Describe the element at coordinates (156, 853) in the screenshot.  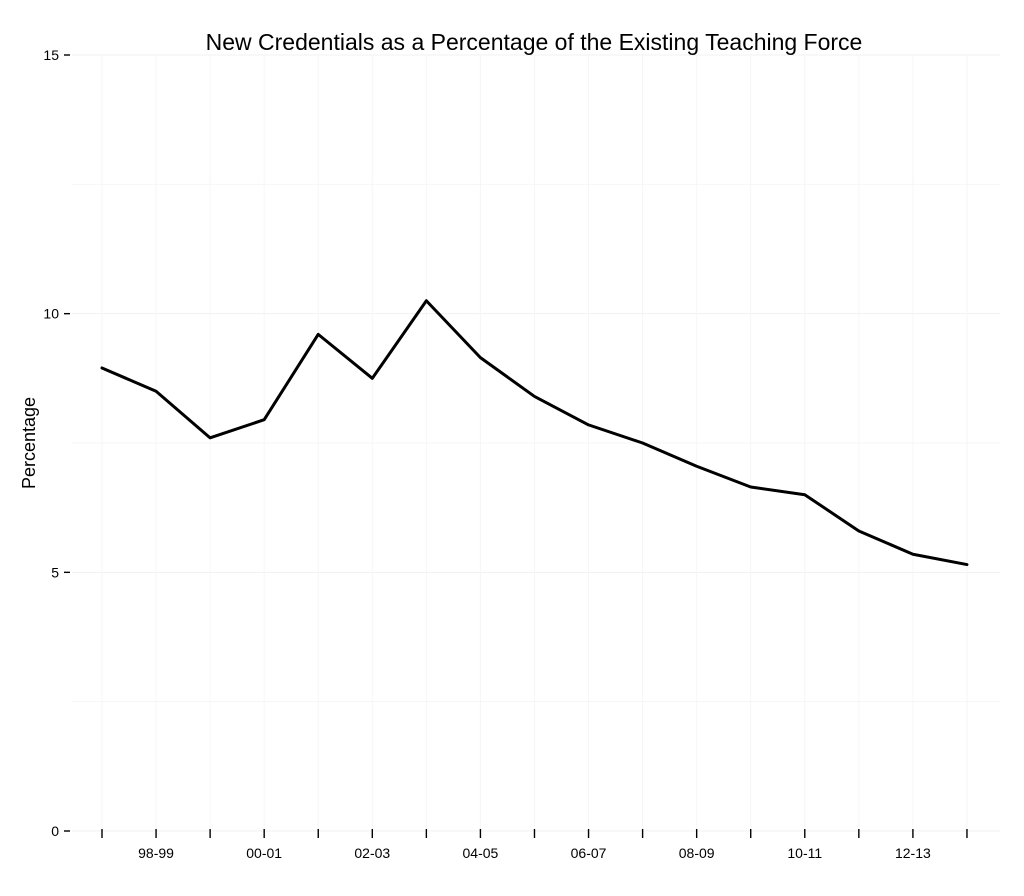
I see `x-tick-label: 98-99` at that location.